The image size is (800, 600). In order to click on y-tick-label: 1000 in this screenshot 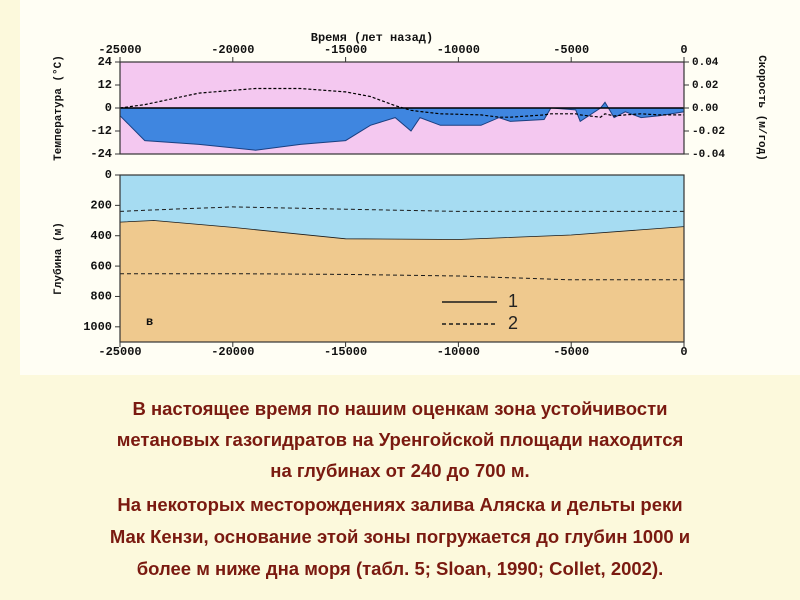, I will do `click(97, 327)`.